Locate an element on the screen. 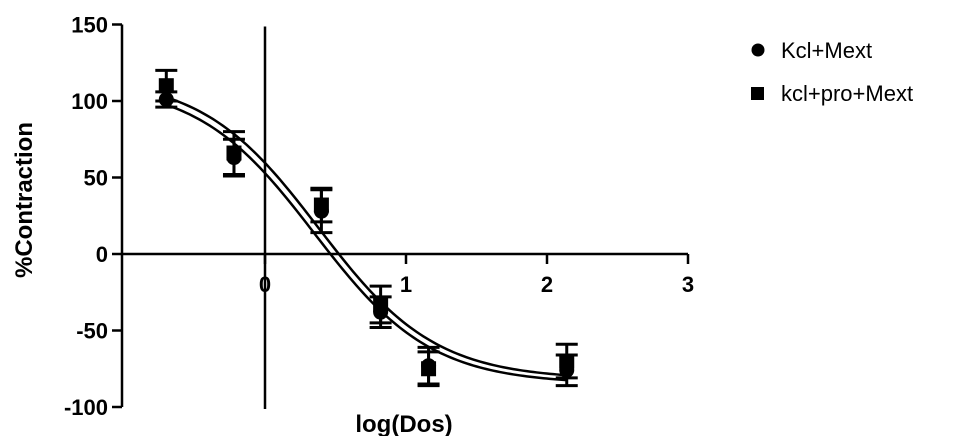 Image resolution: width=979 pixels, height=436 pixels. legend-marker-square is located at coordinates (757, 93).